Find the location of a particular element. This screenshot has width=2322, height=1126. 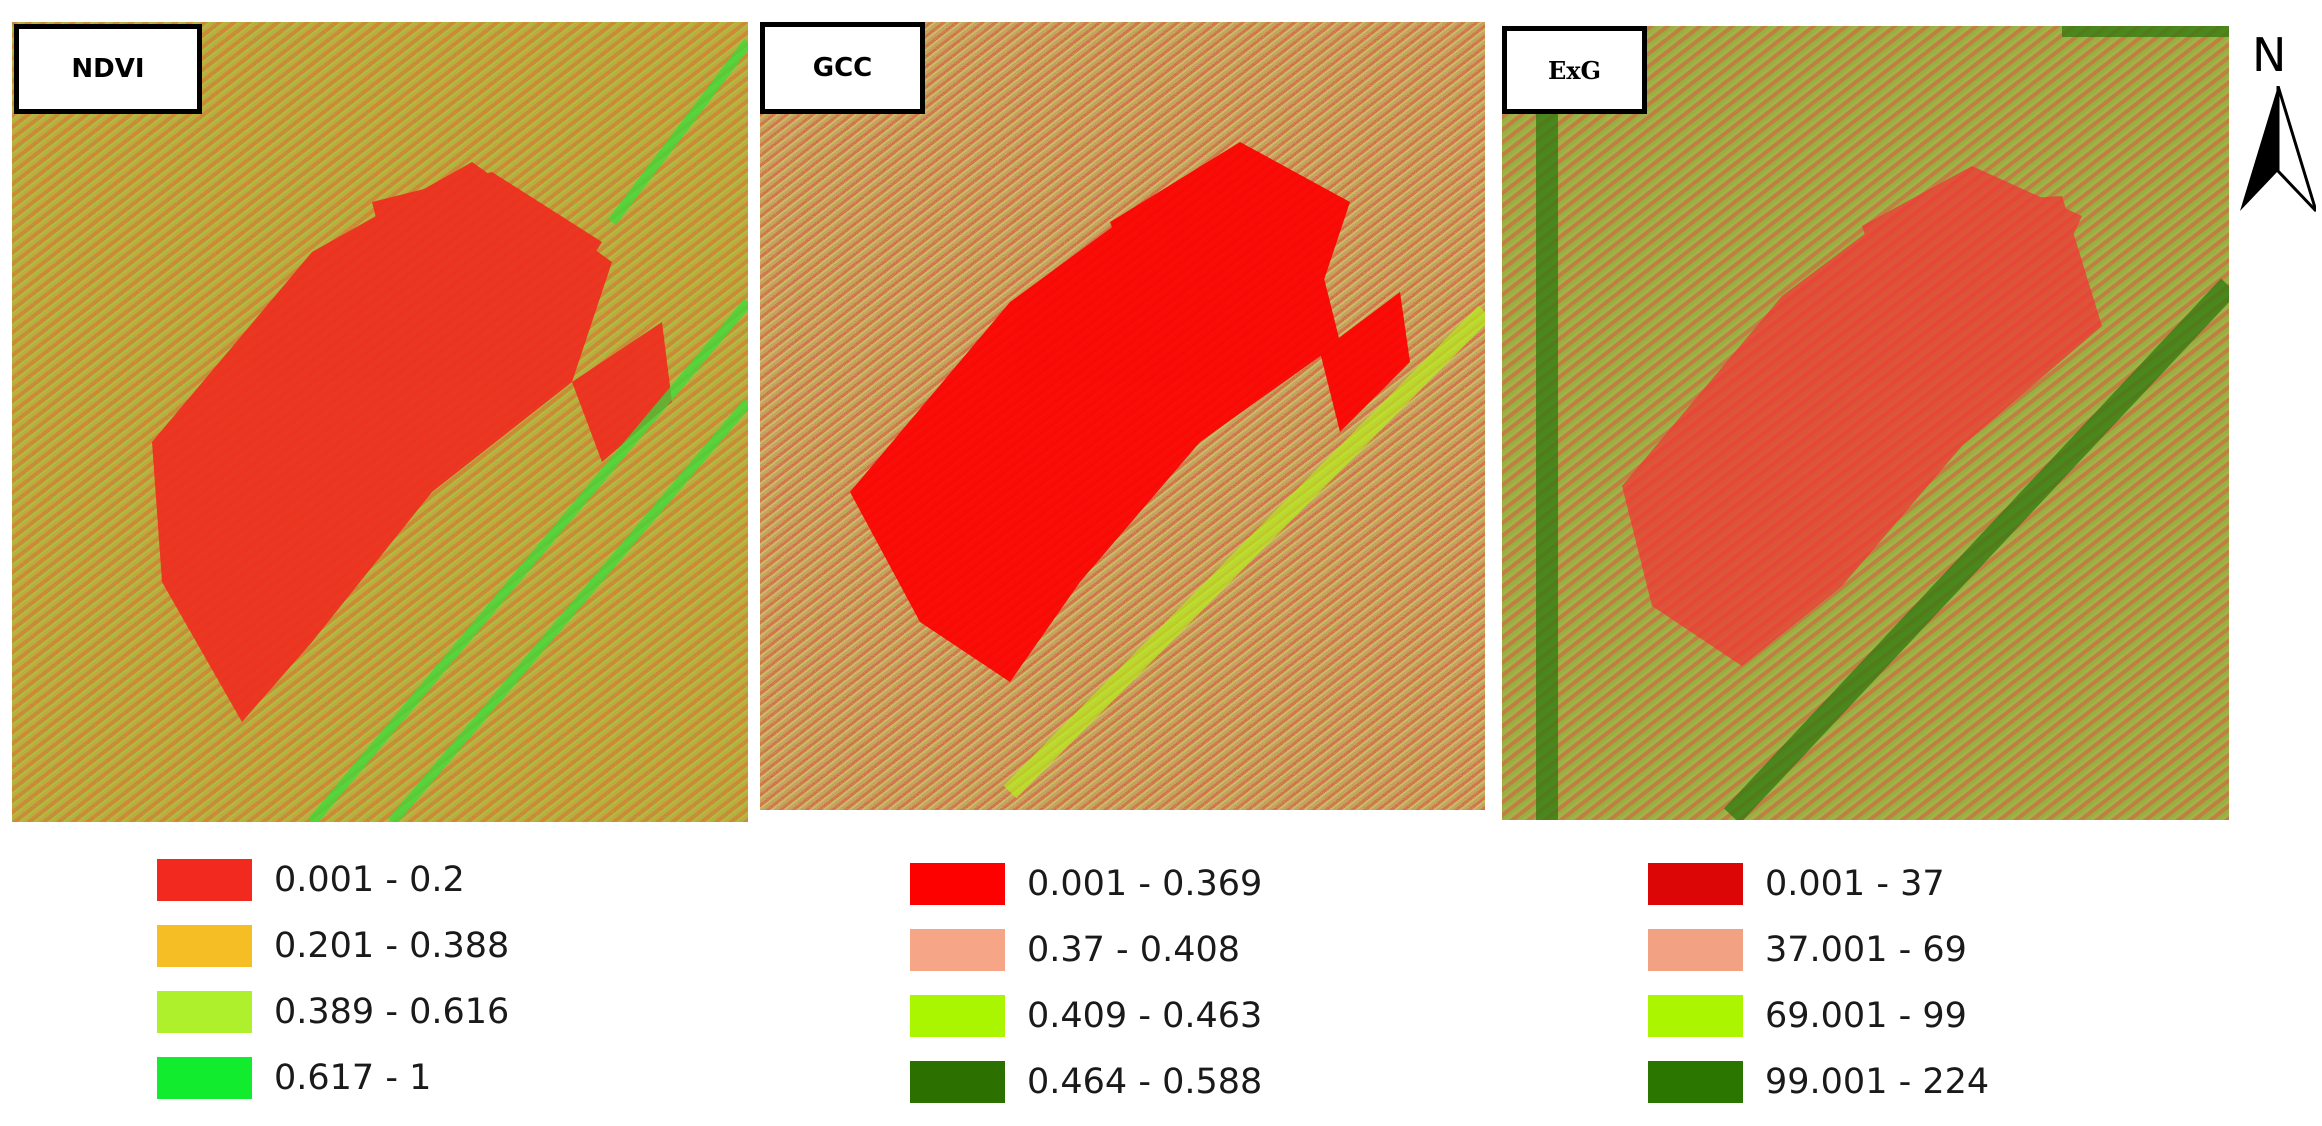

north-arrow-icon is located at coordinates (2278, 149).